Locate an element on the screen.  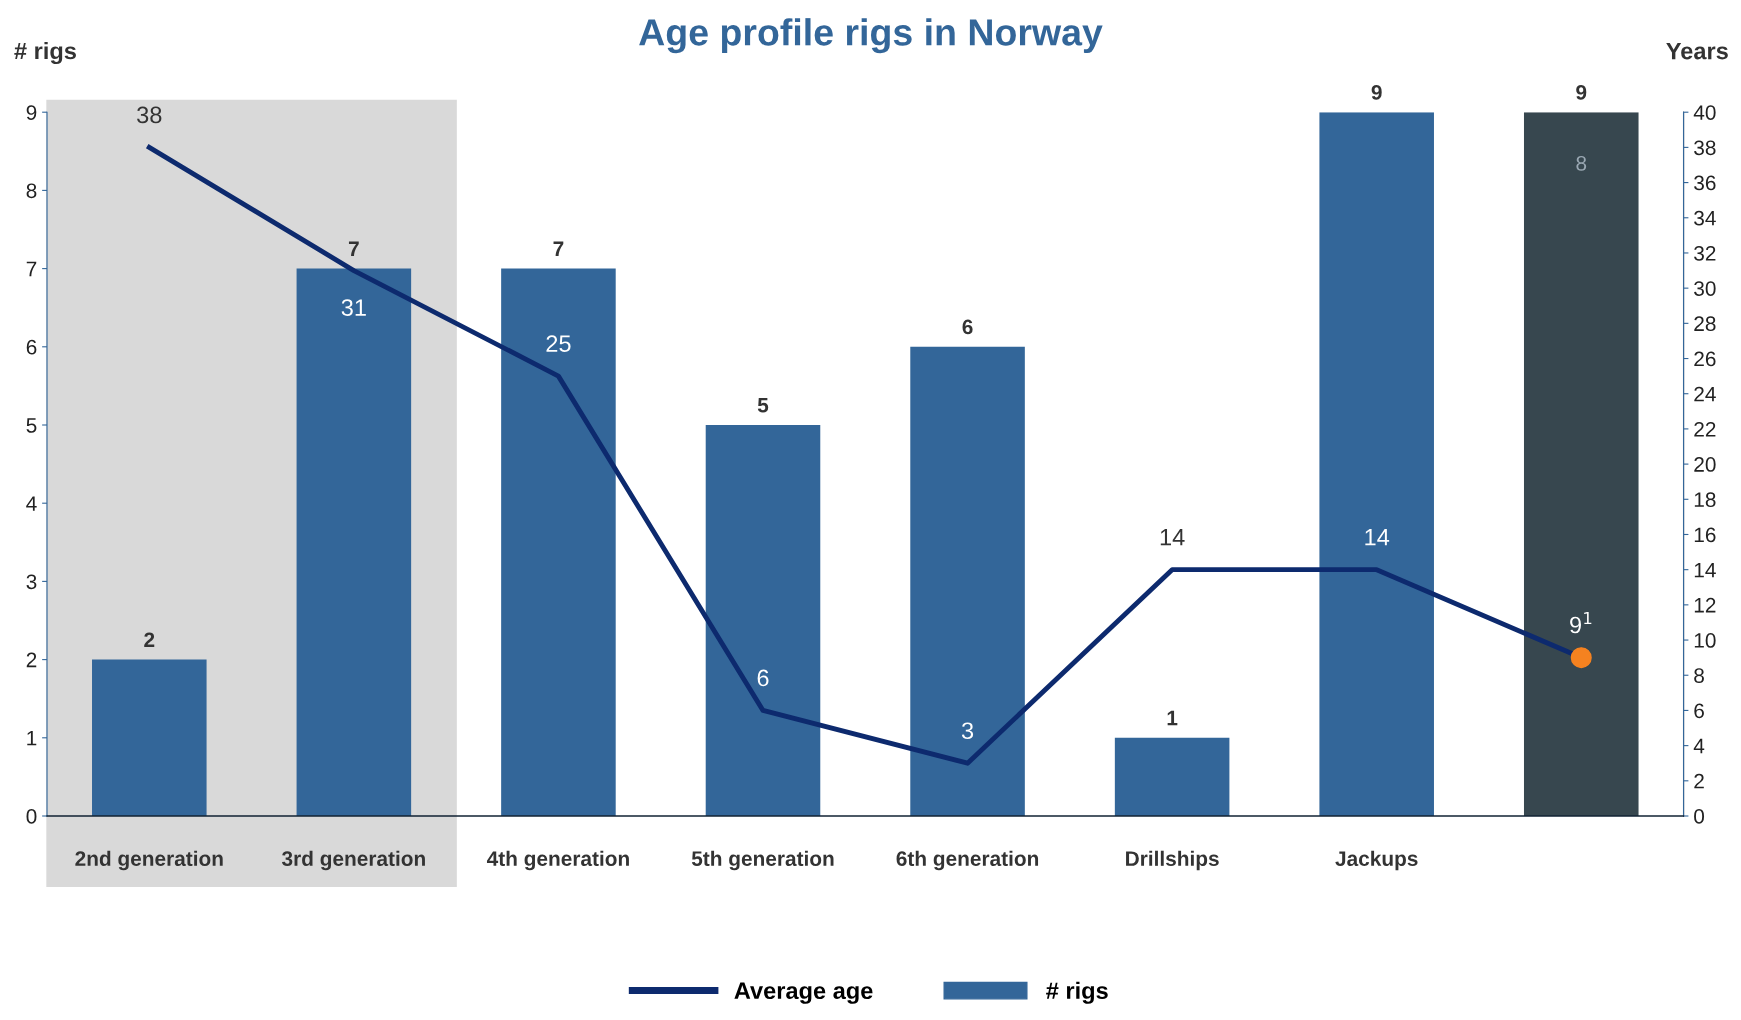
y-tick-label: 3 is located at coordinates (31, 582).